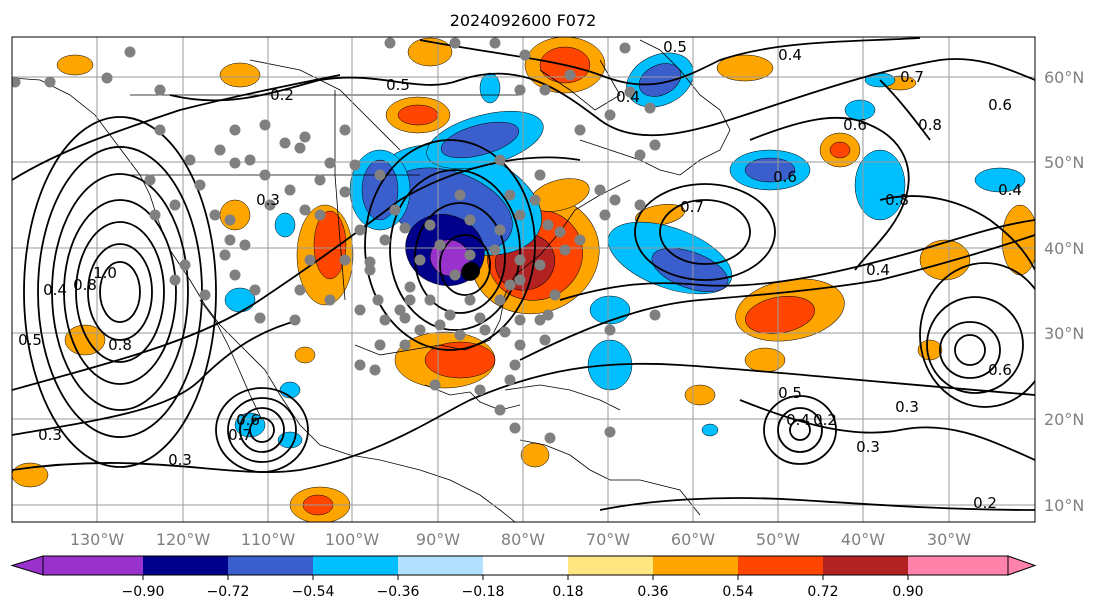  I want to click on longitude-label: 120°W, so click(183, 539).